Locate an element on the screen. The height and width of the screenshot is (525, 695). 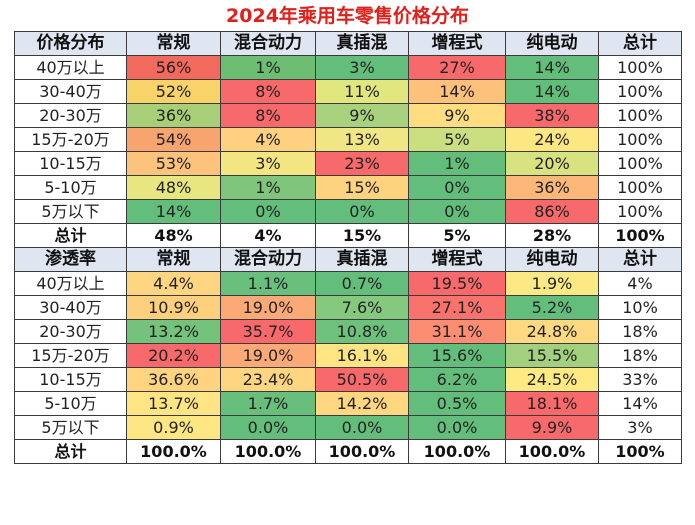
value-cell: 56% is located at coordinates (173, 67).